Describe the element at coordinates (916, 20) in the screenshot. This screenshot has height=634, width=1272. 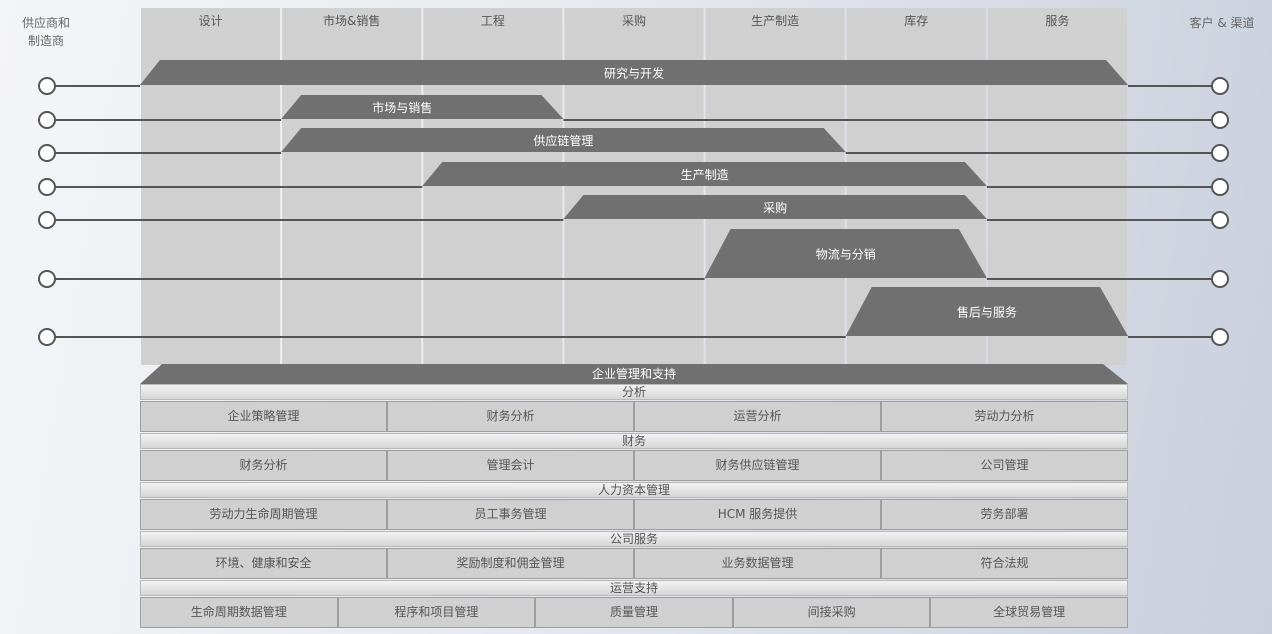
I see `column-header: 库存` at that location.